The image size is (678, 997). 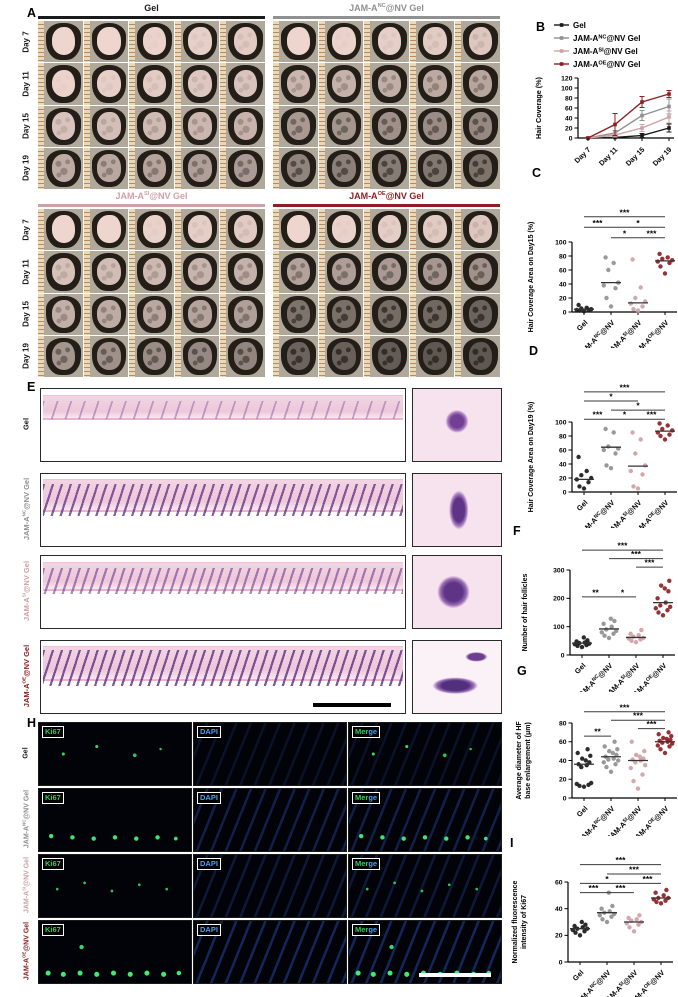 I want to click on svg-text: Gel, so click(x=582, y=505).